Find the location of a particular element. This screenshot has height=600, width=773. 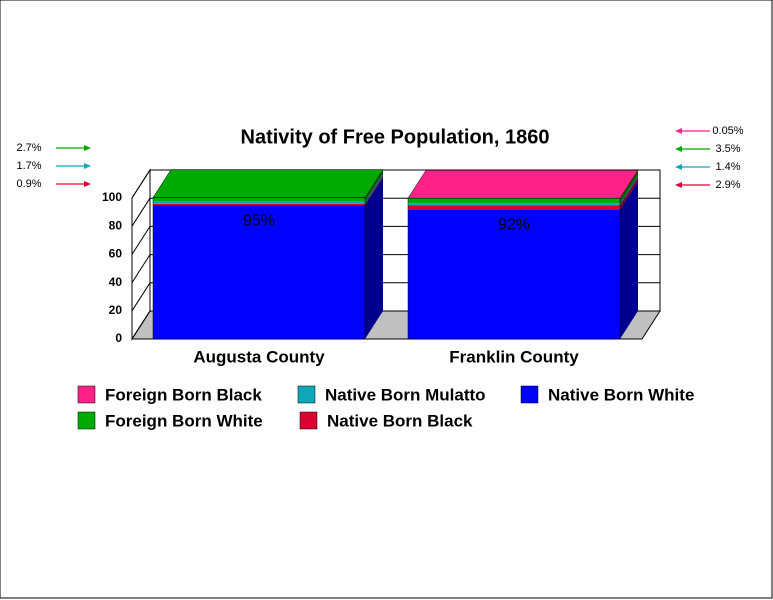

legend-label: Native Born Black is located at coordinates (400, 420).